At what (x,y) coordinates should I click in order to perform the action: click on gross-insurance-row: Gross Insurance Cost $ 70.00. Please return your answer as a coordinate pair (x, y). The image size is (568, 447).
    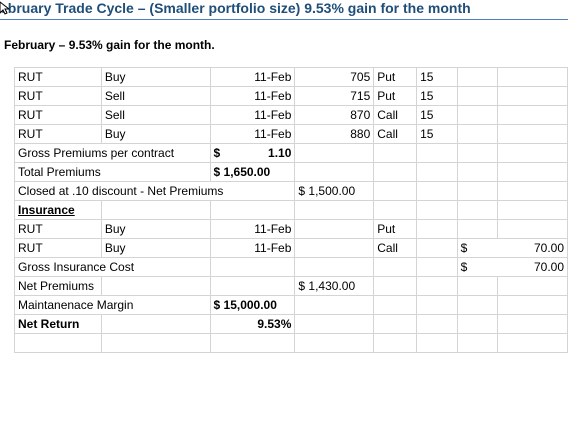
    Looking at the image, I should click on (291, 267).